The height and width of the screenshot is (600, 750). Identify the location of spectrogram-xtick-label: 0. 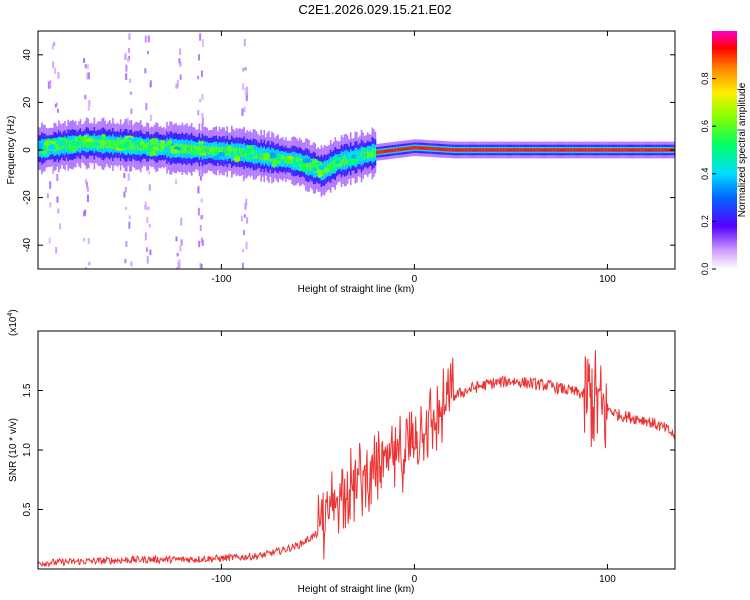
(415, 279).